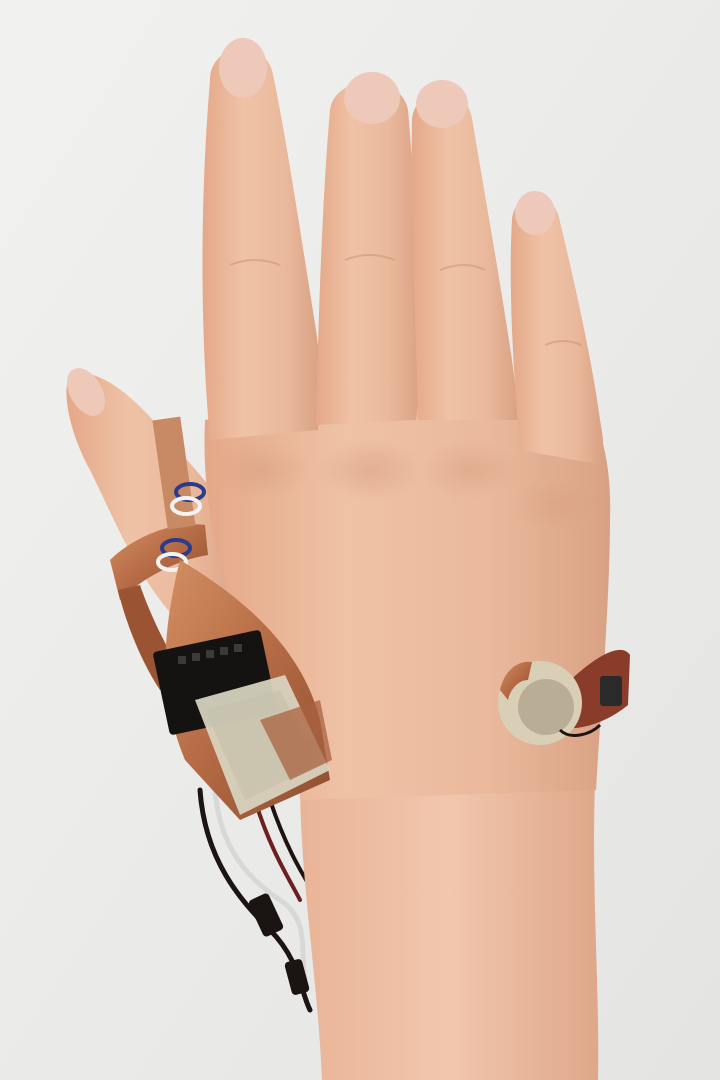 Image resolution: width=720 pixels, height=1080 pixels. What do you see at coordinates (442, 104) in the screenshot?
I see `ring-nail` at bounding box center [442, 104].